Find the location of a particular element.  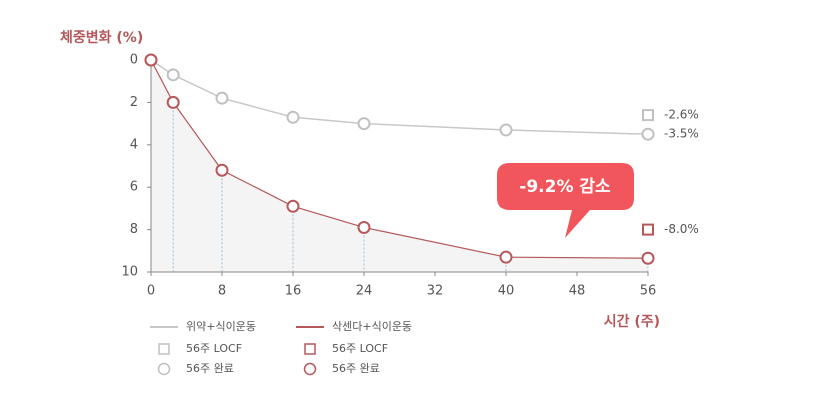

legend-label: 삭센다+식이운동 is located at coordinates (372, 326).